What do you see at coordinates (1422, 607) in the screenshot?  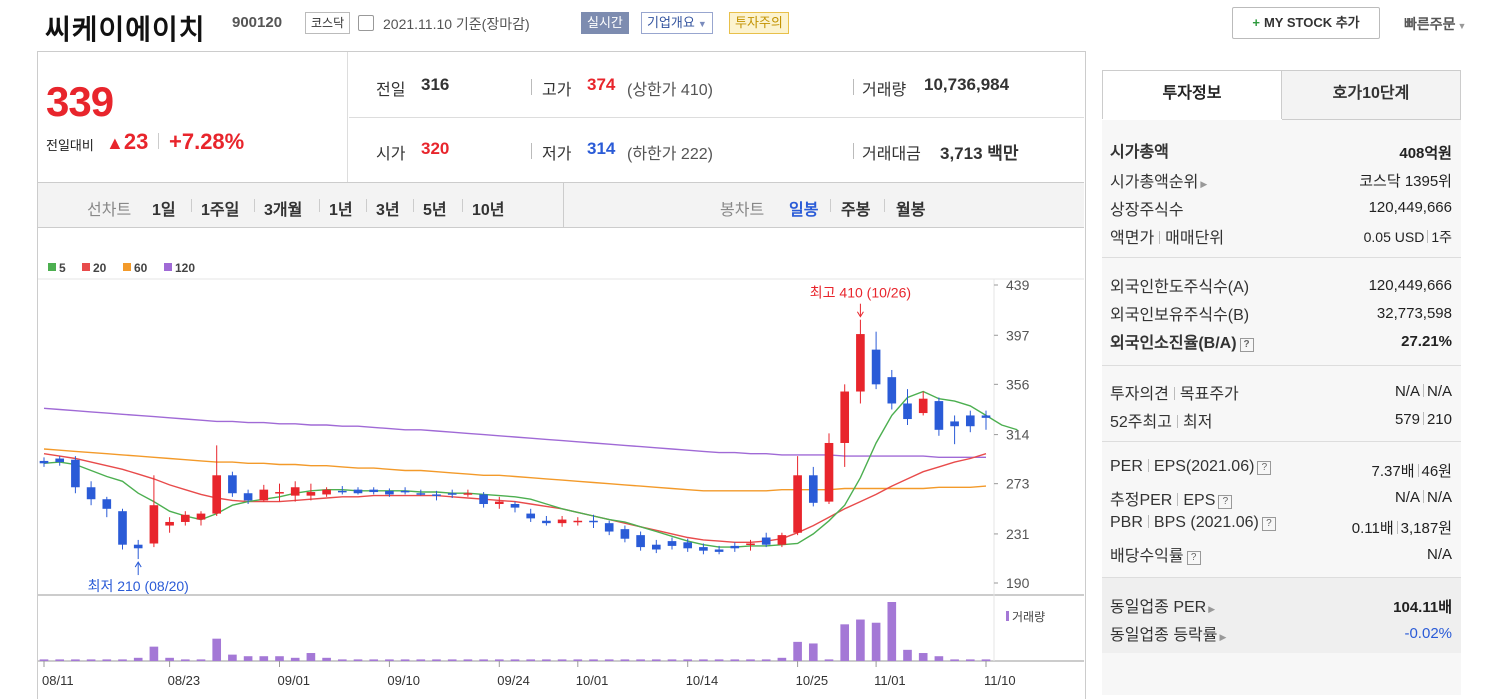 I see `sector-per-value: 104.11배` at bounding box center [1422, 607].